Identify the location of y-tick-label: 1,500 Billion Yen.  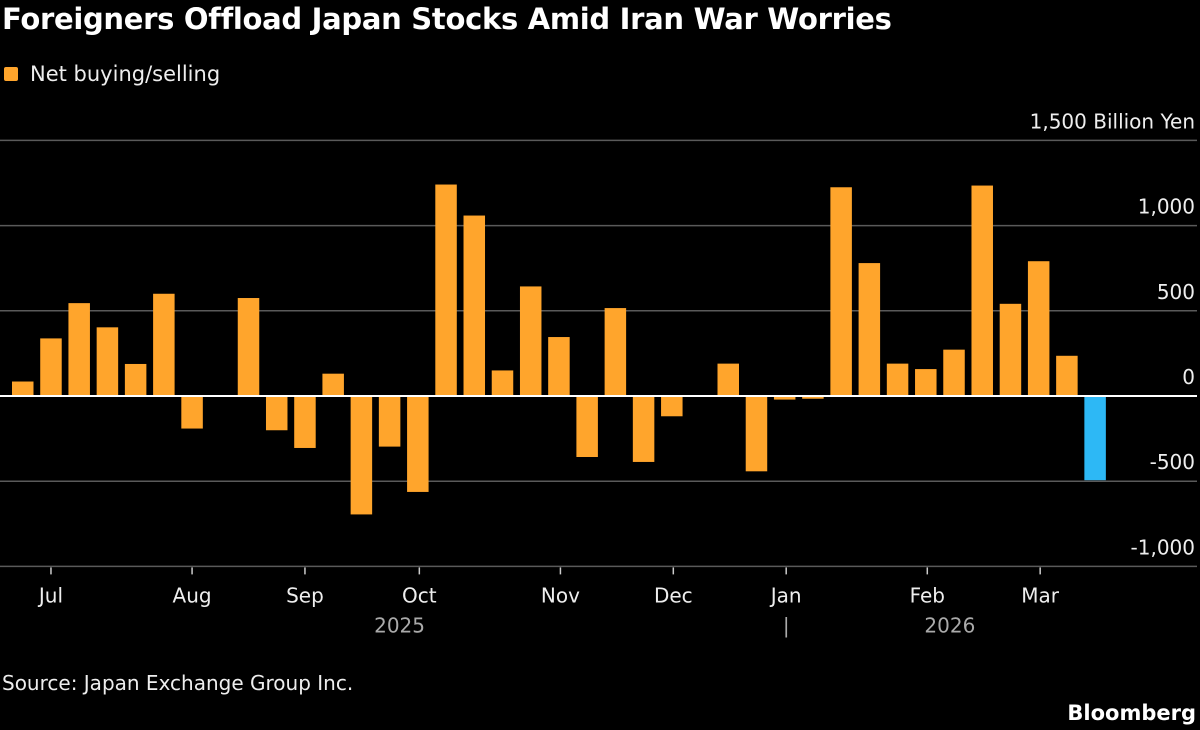
(1112, 121).